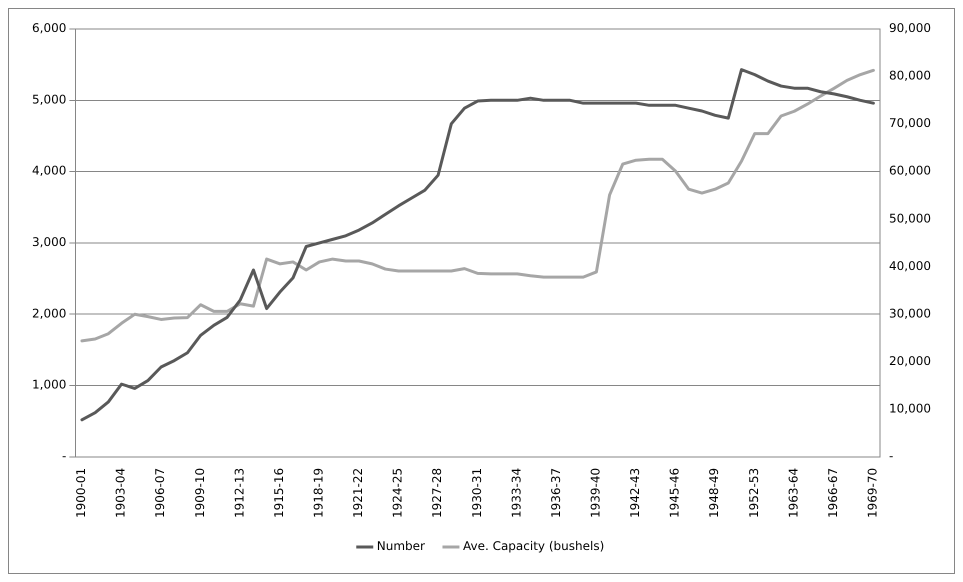 Image resolution: width=963 pixels, height=582 pixels. What do you see at coordinates (675, 493) in the screenshot?
I see `x-tick-label: 1945-46` at bounding box center [675, 493].